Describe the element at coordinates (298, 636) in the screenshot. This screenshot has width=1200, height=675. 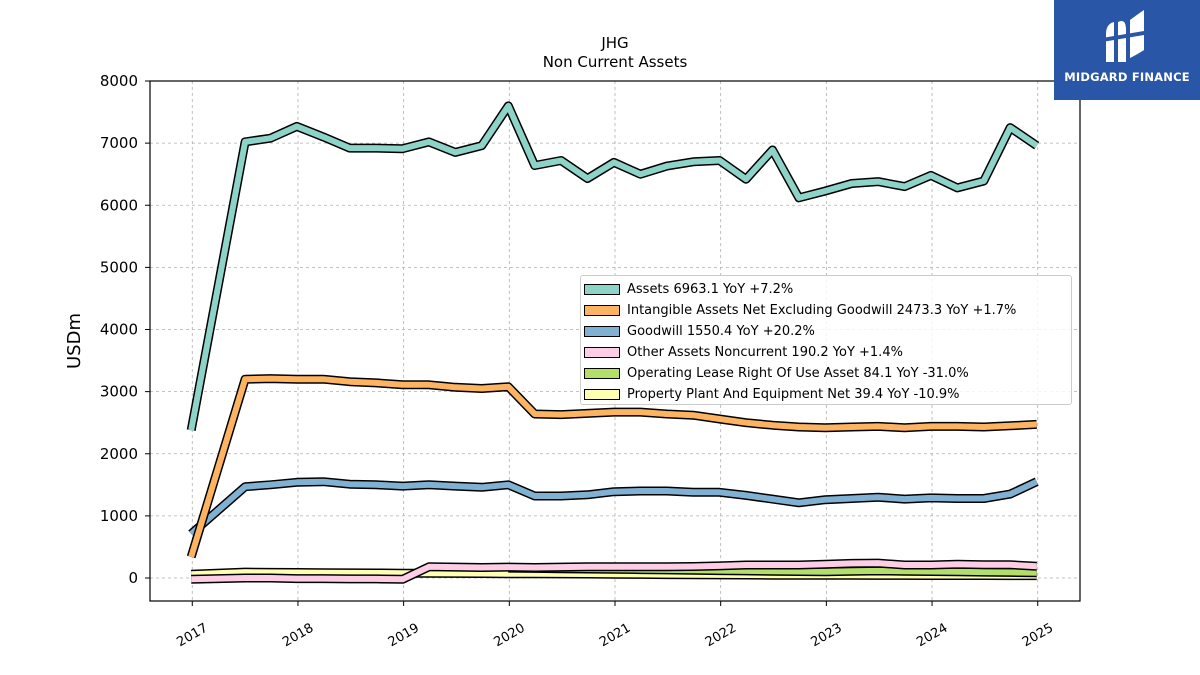
I see `x-tick-label: 2018` at that location.